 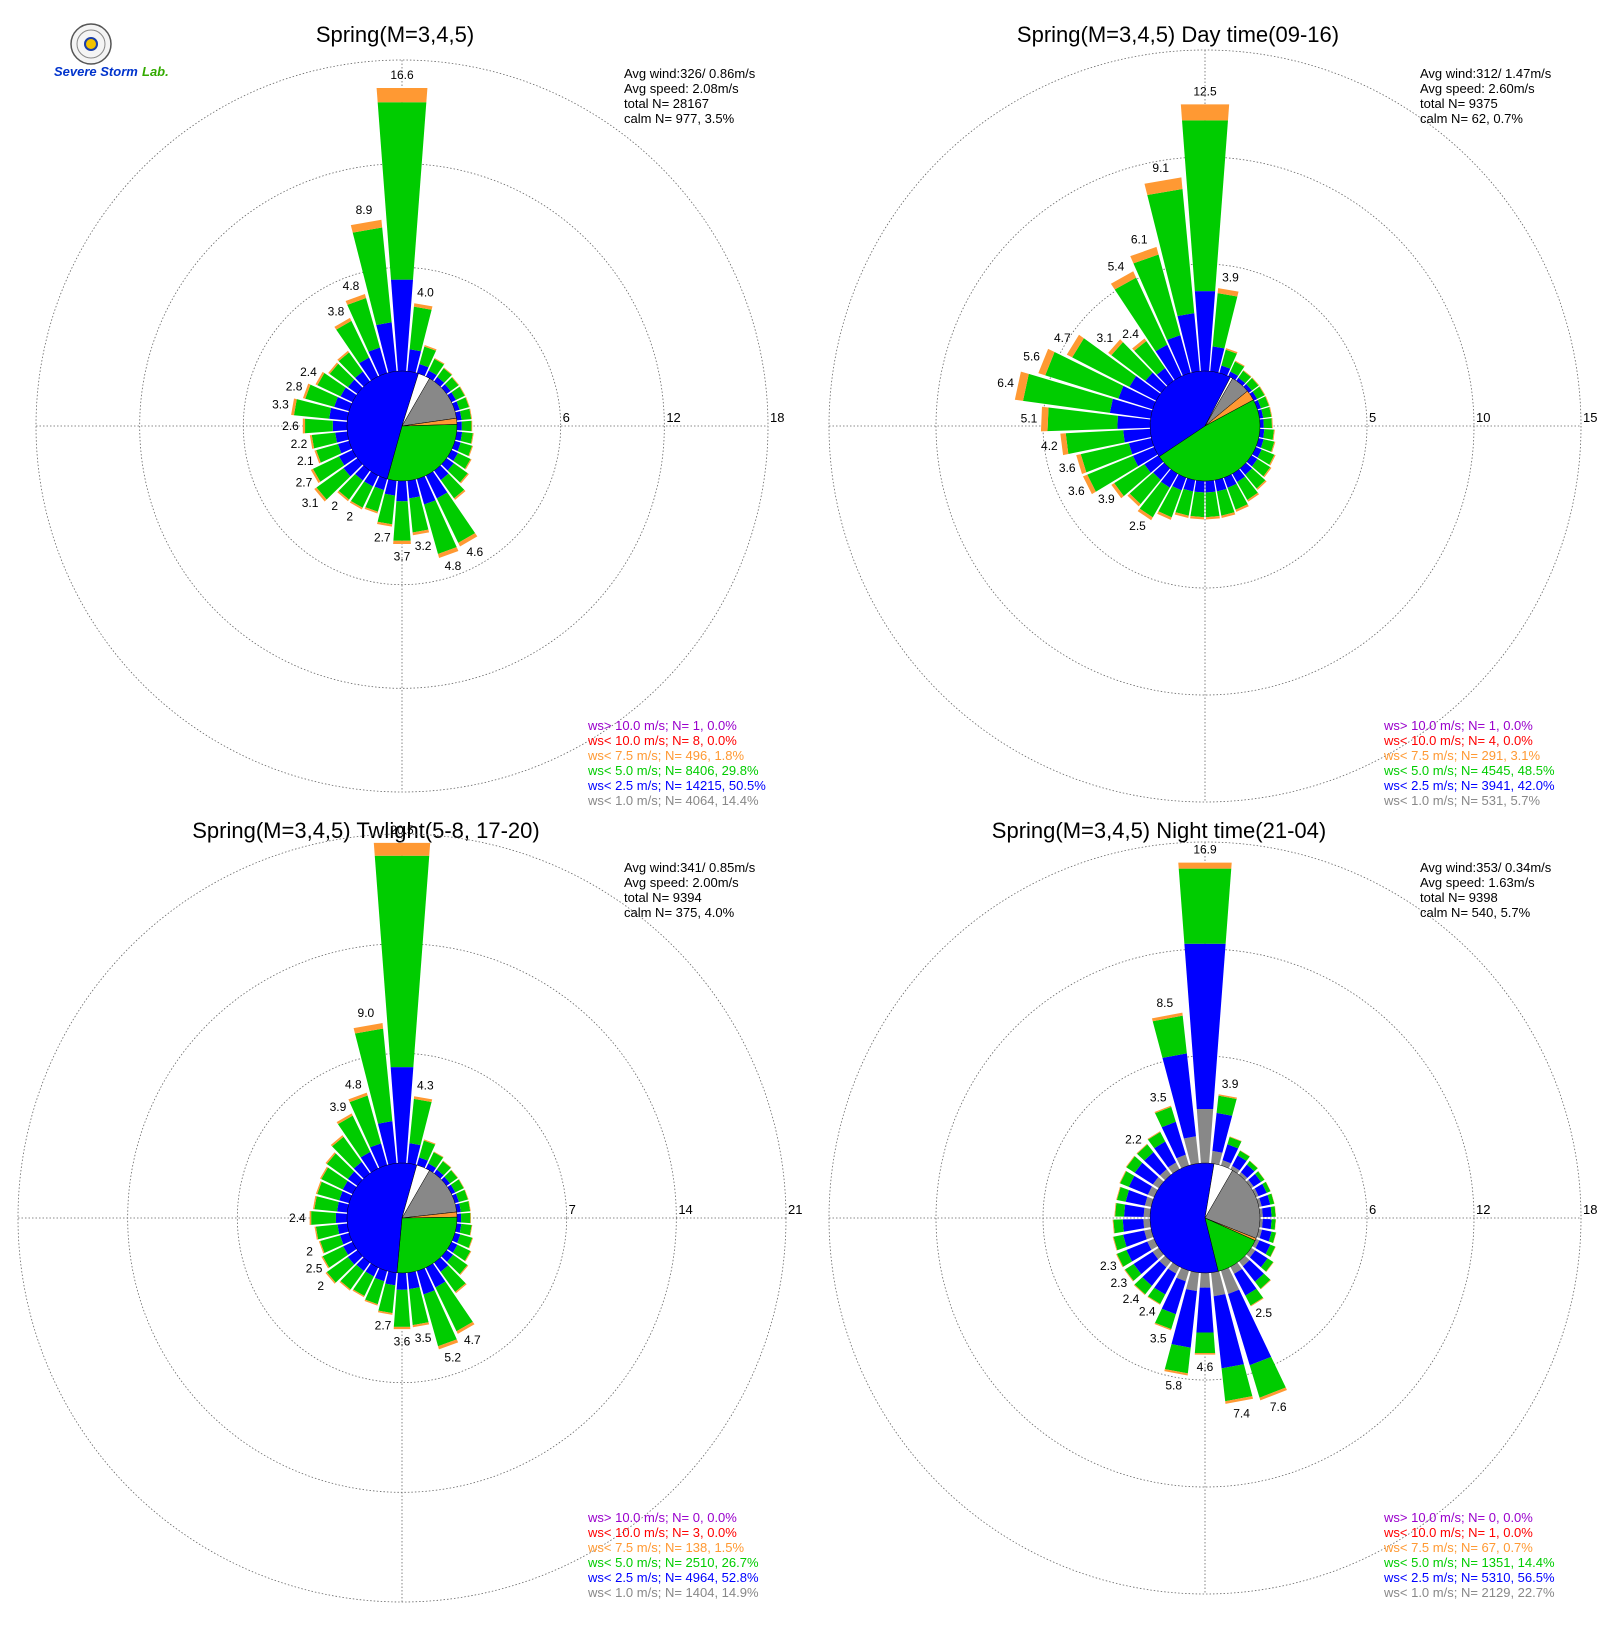 I want to click on panel-title: Spring(M=3,4,5), so click(x=395, y=34).